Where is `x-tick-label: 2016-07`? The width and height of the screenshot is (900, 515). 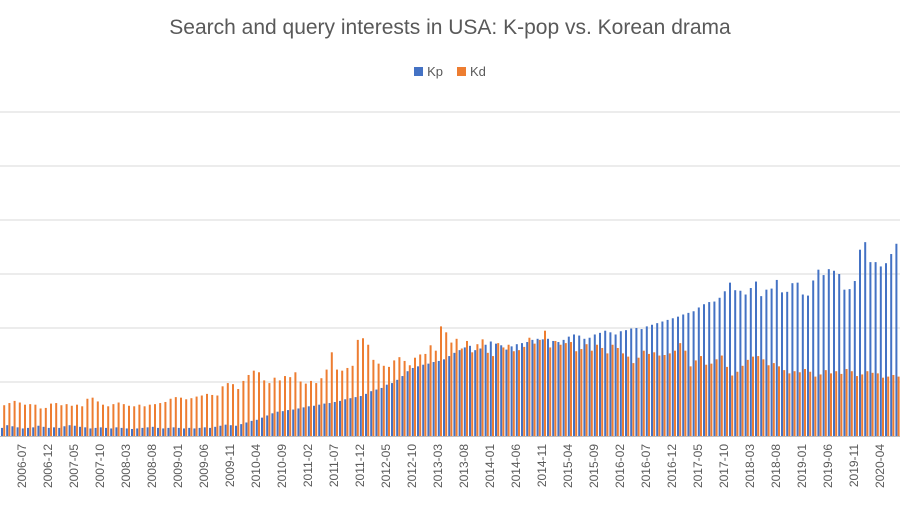
x-tick-label: 2016-07 is located at coordinates (646, 466).